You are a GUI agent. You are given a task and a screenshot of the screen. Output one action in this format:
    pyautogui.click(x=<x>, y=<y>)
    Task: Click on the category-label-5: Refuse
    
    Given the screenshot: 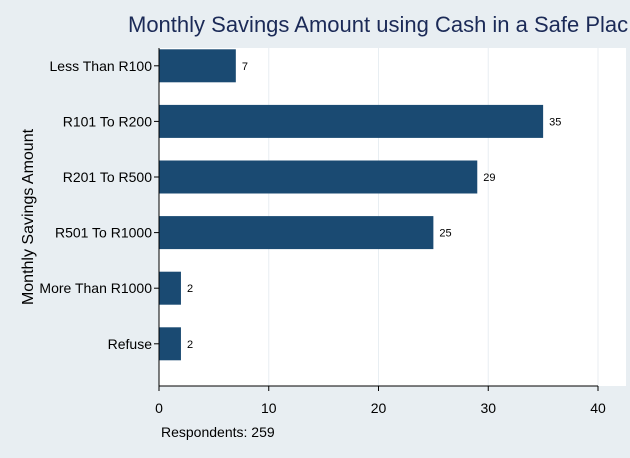 What is the action you would take?
    pyautogui.click(x=130, y=344)
    